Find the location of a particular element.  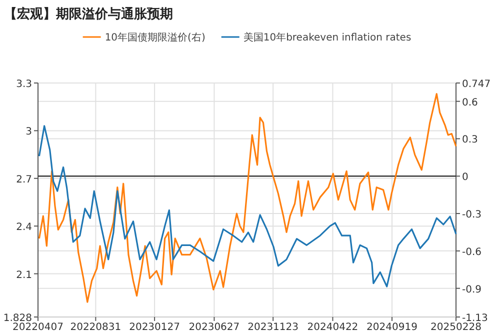

x-tick-label: 20220831 is located at coordinates (96, 327).